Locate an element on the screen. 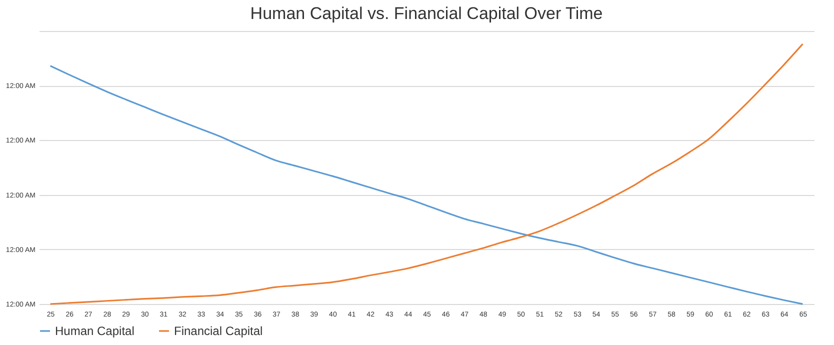 The image size is (834, 345). chart-title: Human Capital vs. Financial Capital Over Time is located at coordinates (426, 13).